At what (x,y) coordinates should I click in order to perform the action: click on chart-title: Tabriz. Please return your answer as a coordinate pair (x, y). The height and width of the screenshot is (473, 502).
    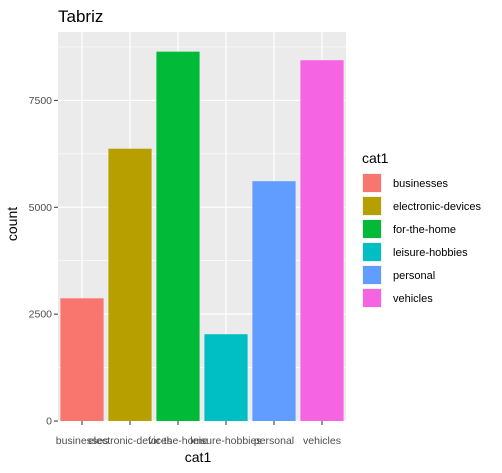
    Looking at the image, I should click on (80, 16).